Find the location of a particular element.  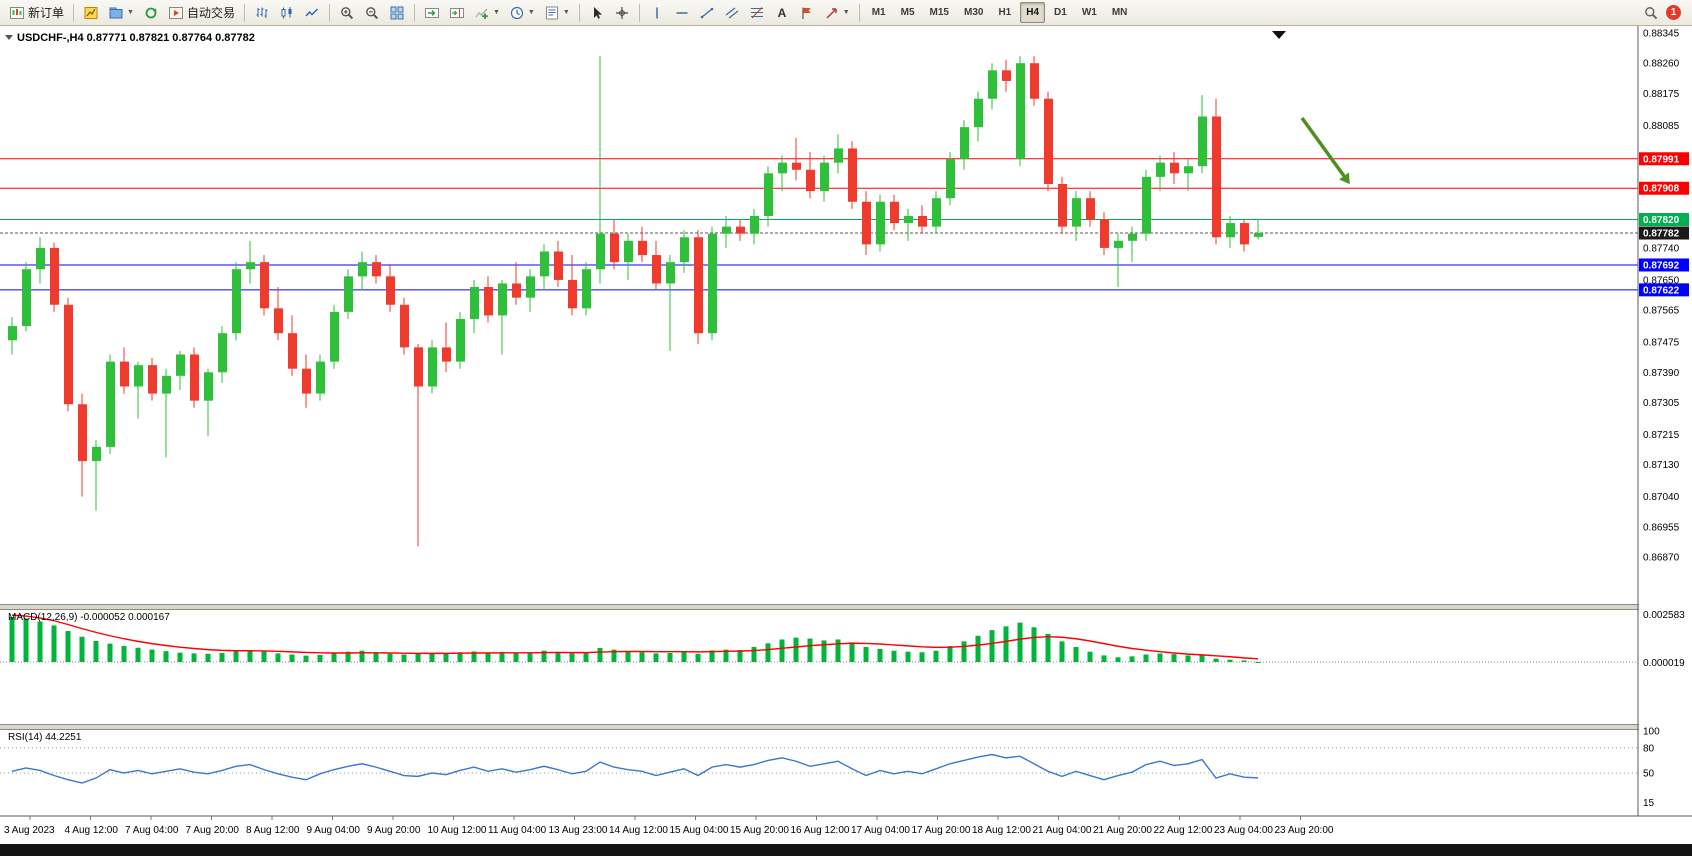

splitter-bar is located at coordinates (846, 727).